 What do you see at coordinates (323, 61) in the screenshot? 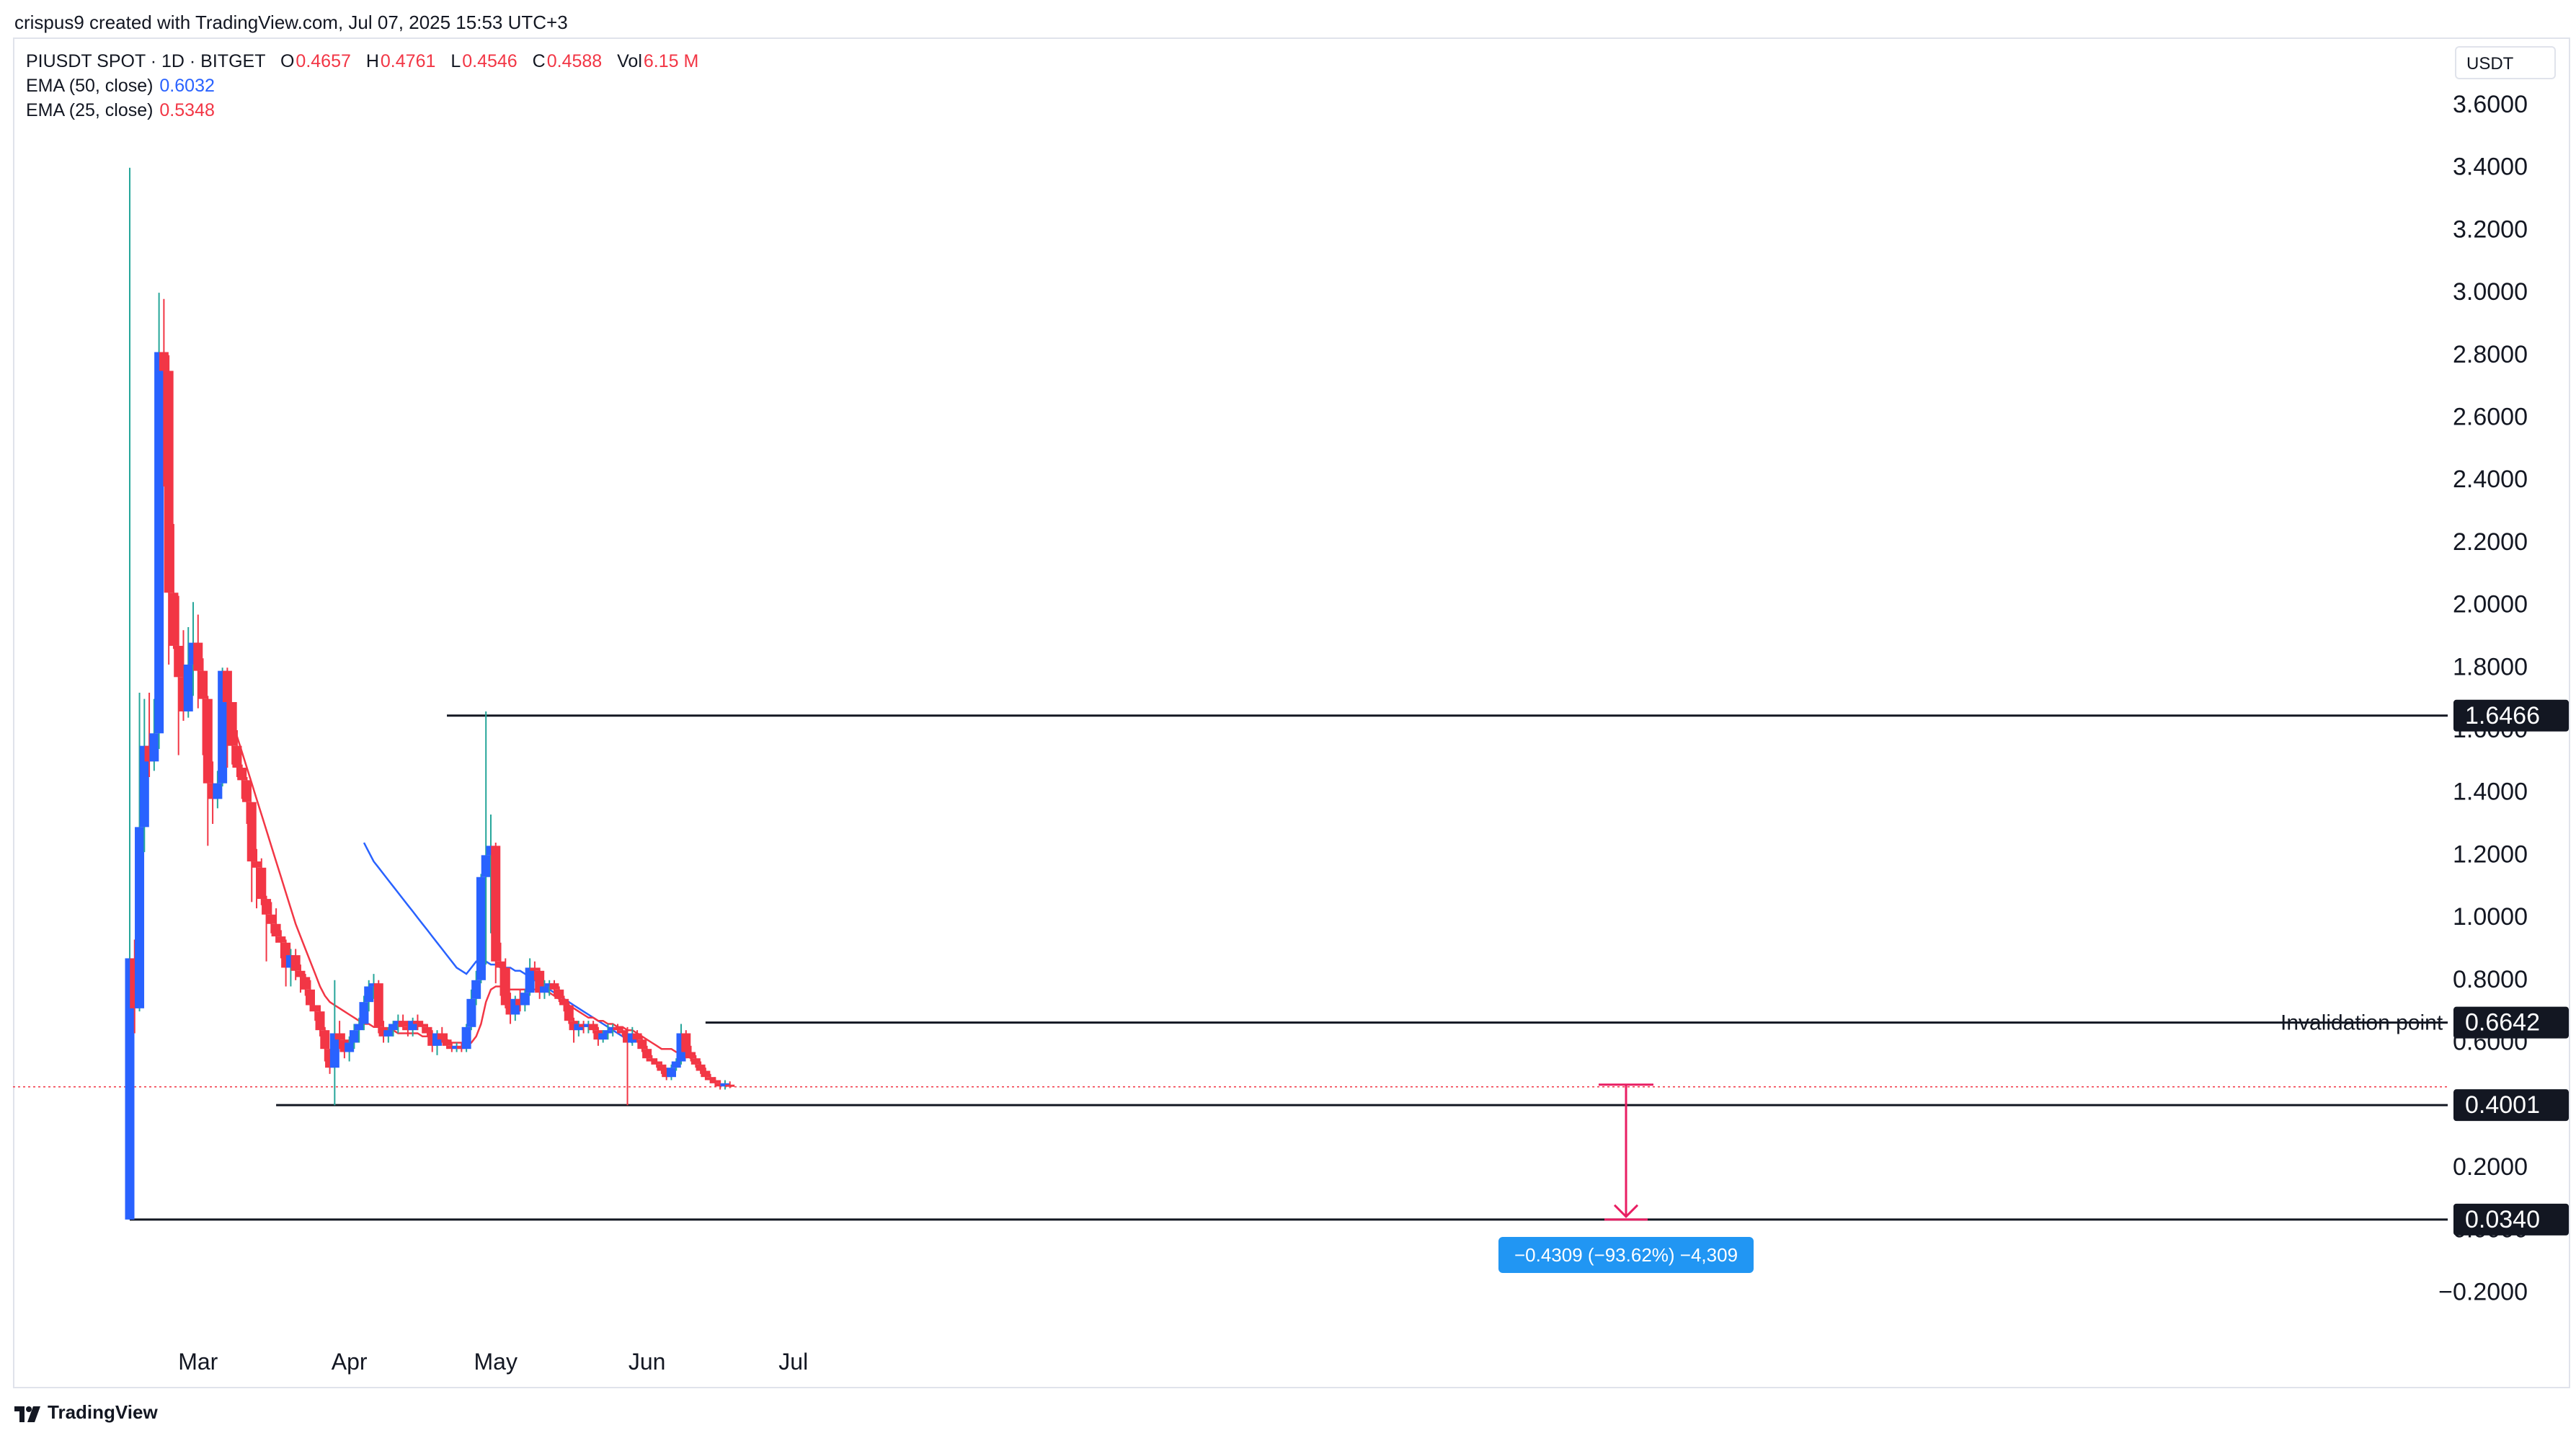
I see `open-value: 0.4657` at bounding box center [323, 61].